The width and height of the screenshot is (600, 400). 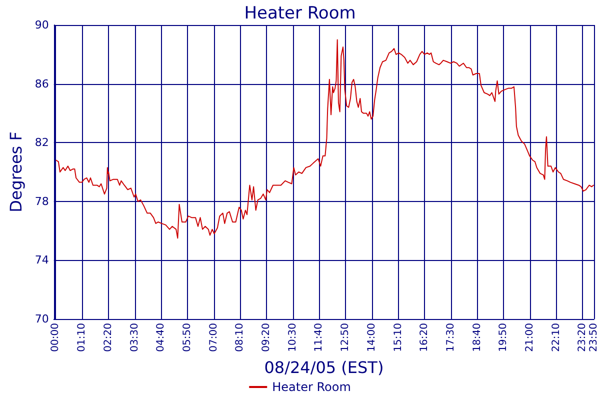 I want to click on x-tick-label: 15:10, so click(x=398, y=337).